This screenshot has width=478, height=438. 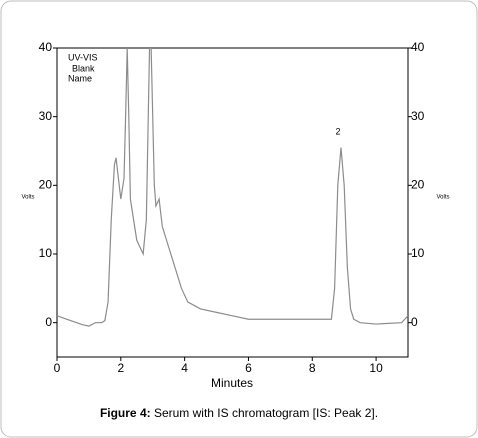 What do you see at coordinates (312, 368) in the screenshot?
I see `x-tick-label: 8` at bounding box center [312, 368].